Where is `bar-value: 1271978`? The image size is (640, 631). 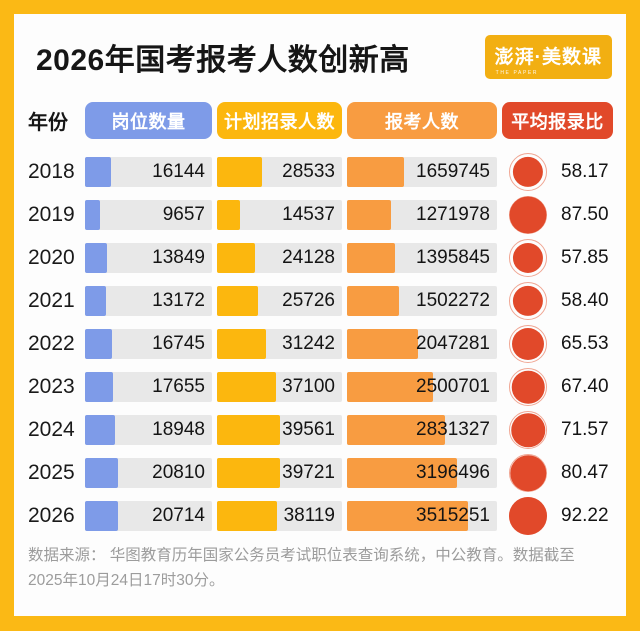 bar-value: 1271978 is located at coordinates (453, 214).